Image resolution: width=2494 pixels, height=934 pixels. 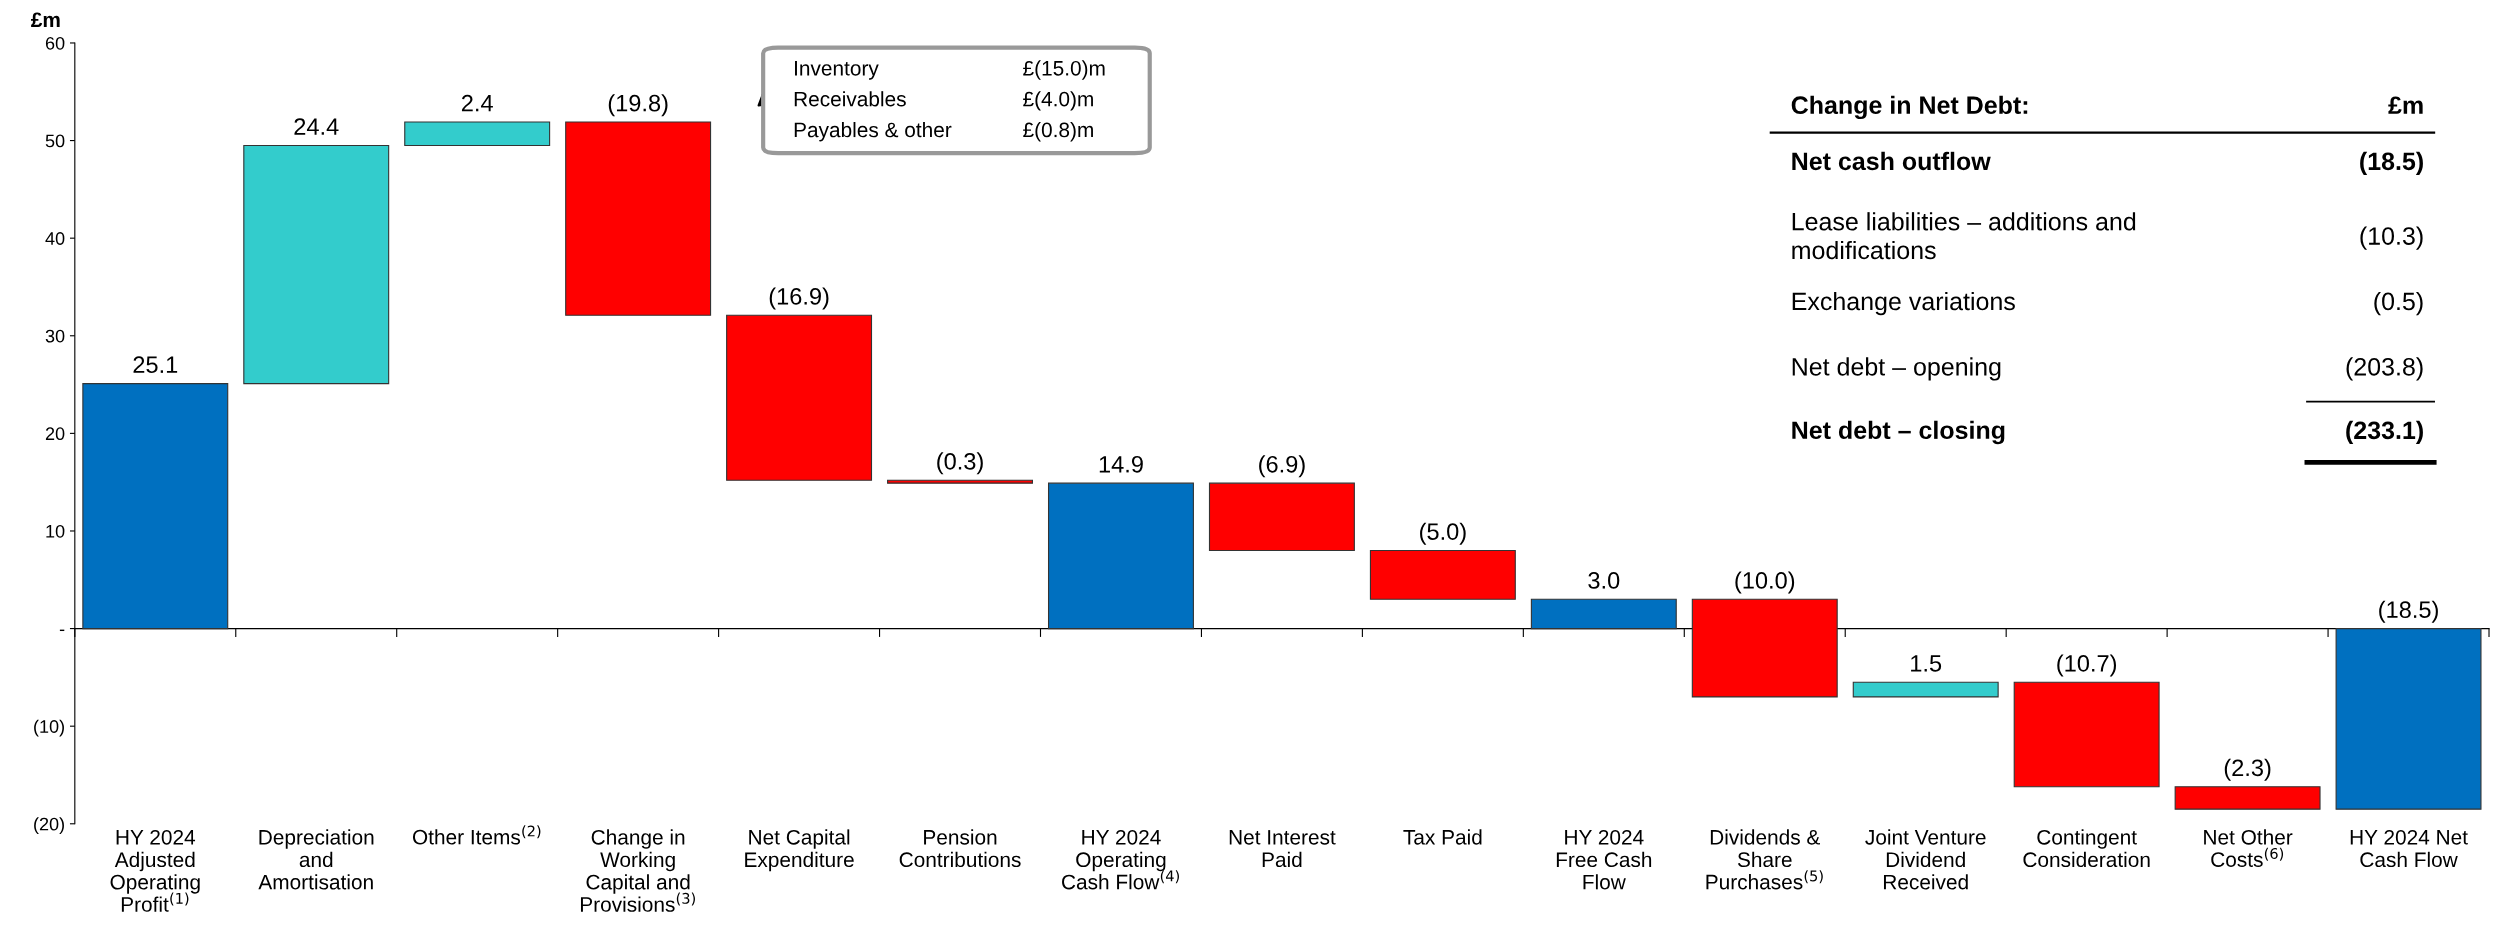 I want to click on data-label: 14.9, so click(x=1121, y=464).